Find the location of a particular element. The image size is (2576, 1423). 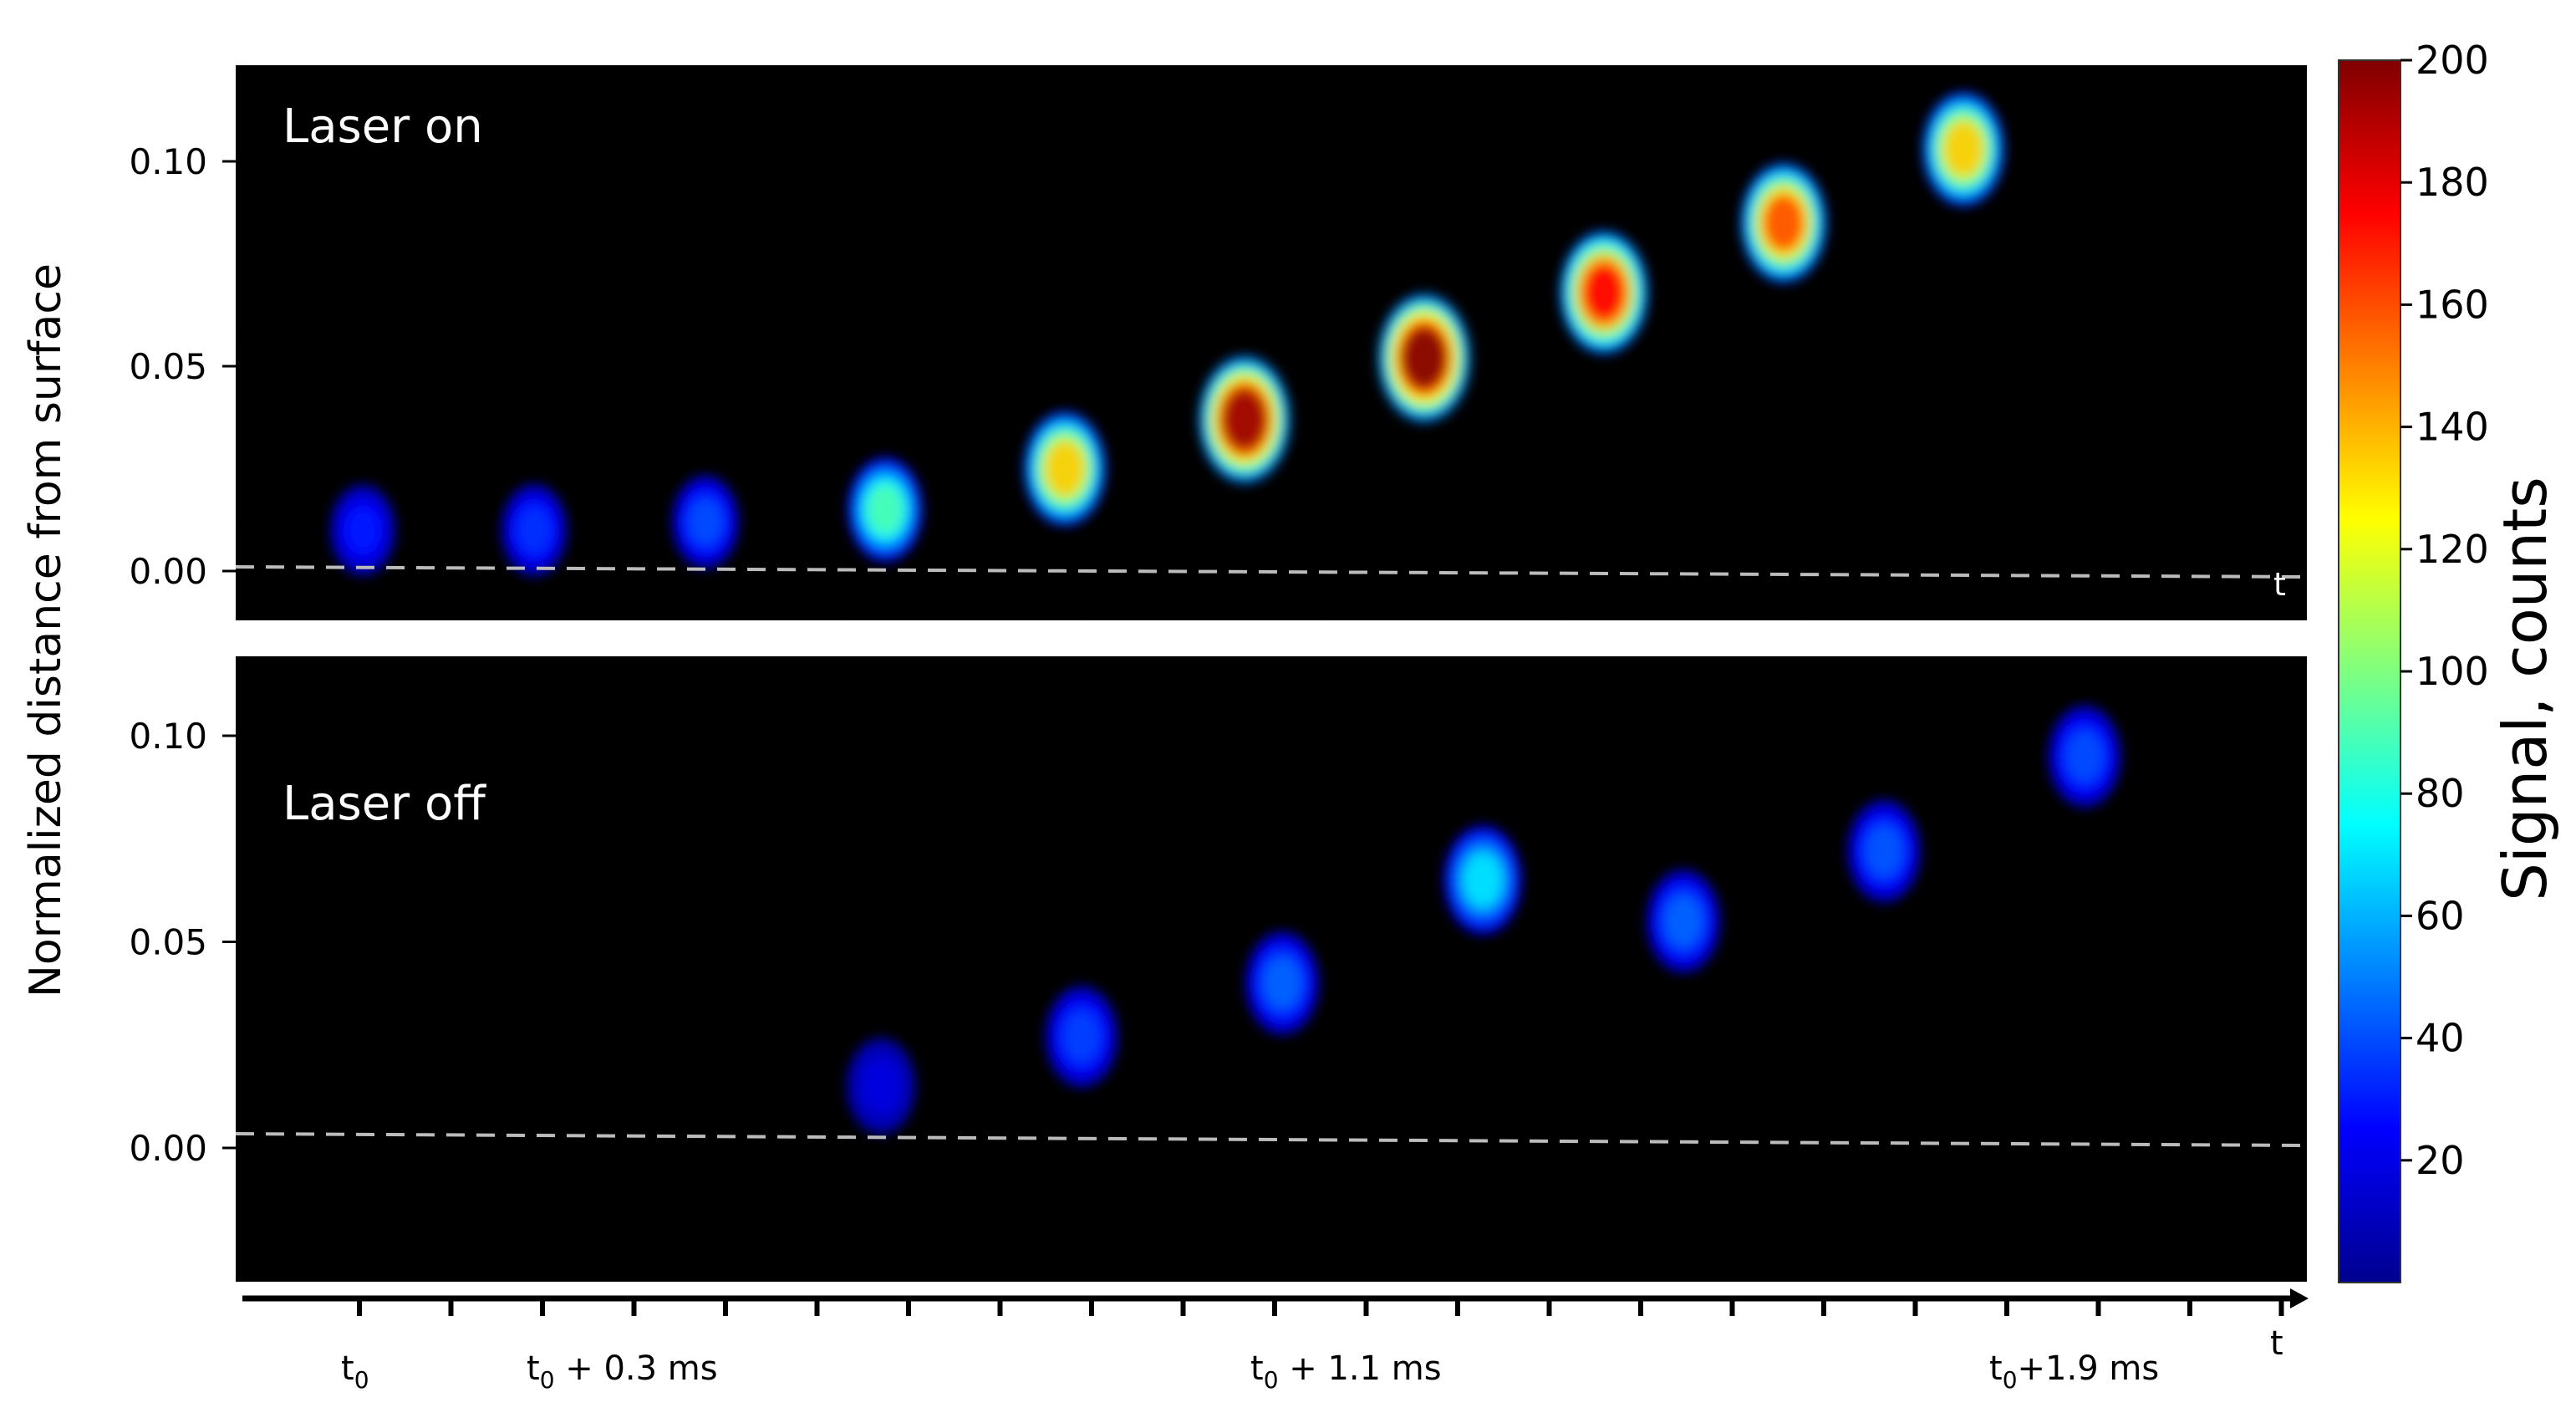

surface-line-laser-off is located at coordinates (1271, 1139).